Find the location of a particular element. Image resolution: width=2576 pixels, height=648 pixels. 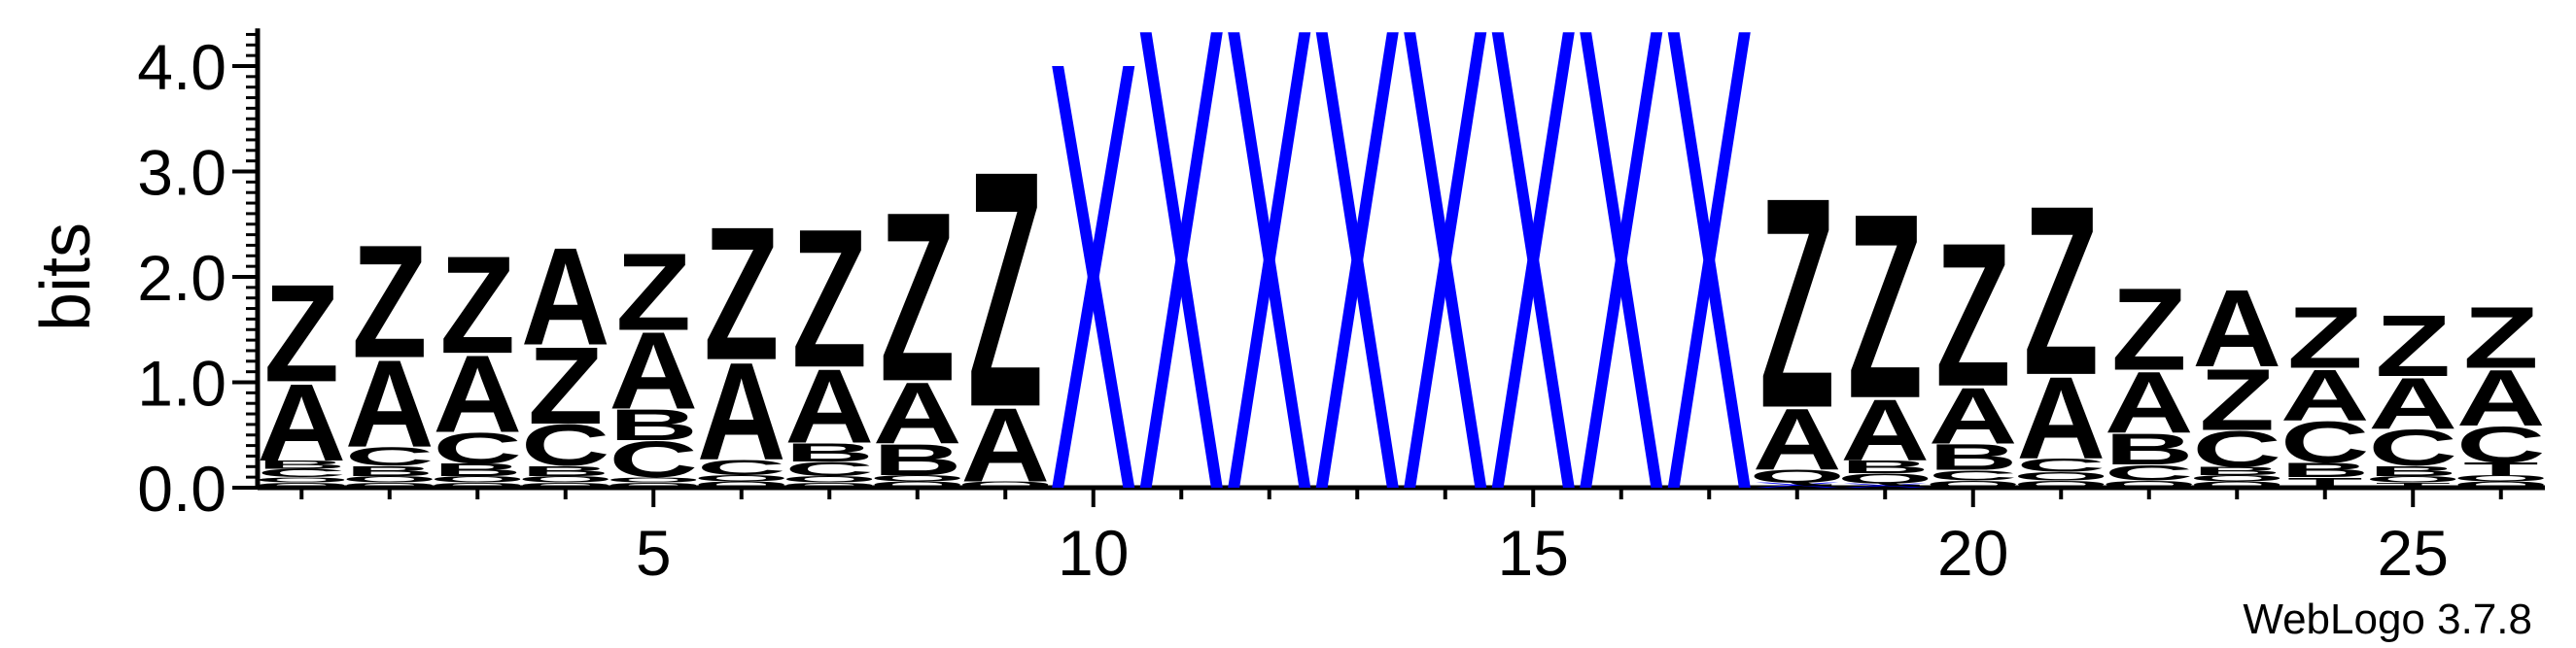

y-tick-label: 1.0 is located at coordinates (181, 384).